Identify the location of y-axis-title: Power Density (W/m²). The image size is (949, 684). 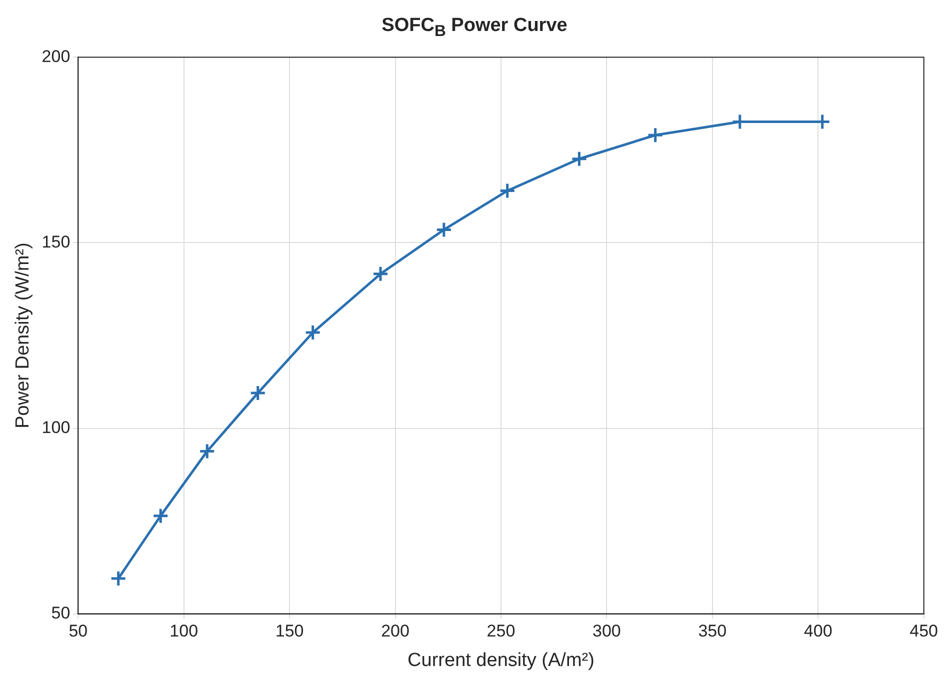
(23, 335).